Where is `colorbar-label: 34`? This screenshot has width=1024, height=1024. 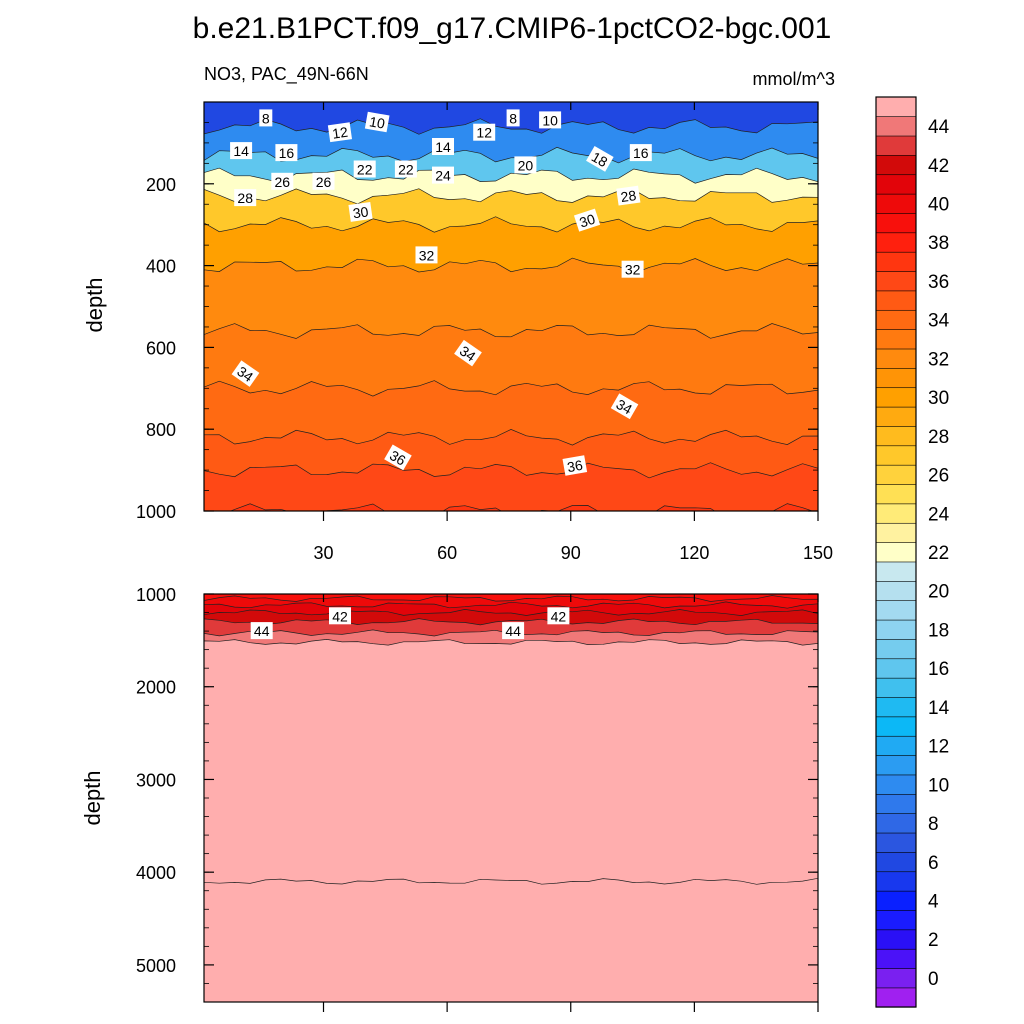
colorbar-label: 34 is located at coordinates (939, 321).